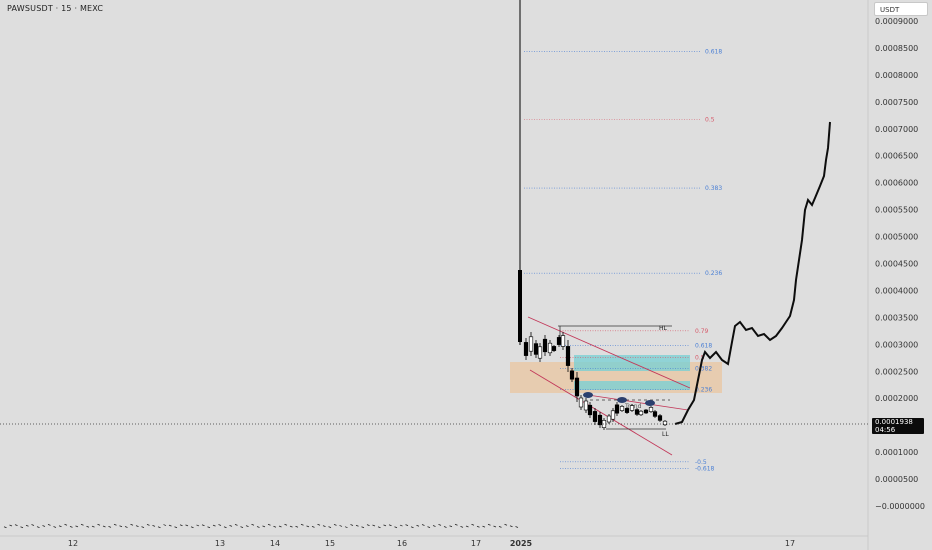 Image resolution: width=932 pixels, height=550 pixels. Describe the element at coordinates (896, 156) in the screenshot. I see `y-tick-label: 0.0006500` at that location.